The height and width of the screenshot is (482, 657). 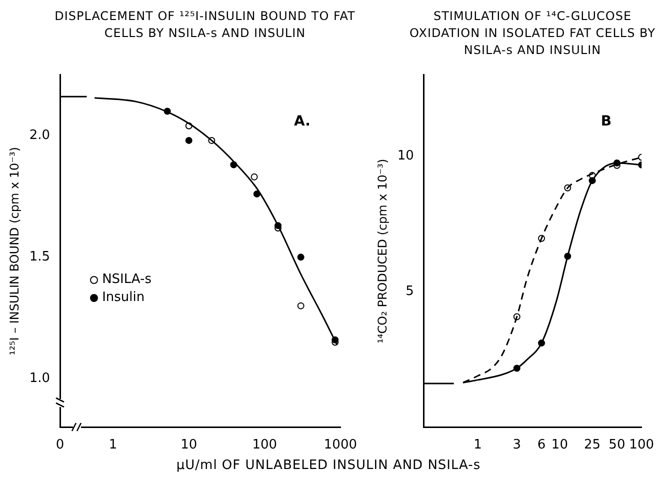 What do you see at coordinates (532, 33) in the screenshot?
I see `chart-title: STIMULATION OF ¹⁴C-GLUCOSE OXIDATION IN ISOLATED FAT CELLS BY NSILA-s AND INSULIN` at bounding box center [532, 33].